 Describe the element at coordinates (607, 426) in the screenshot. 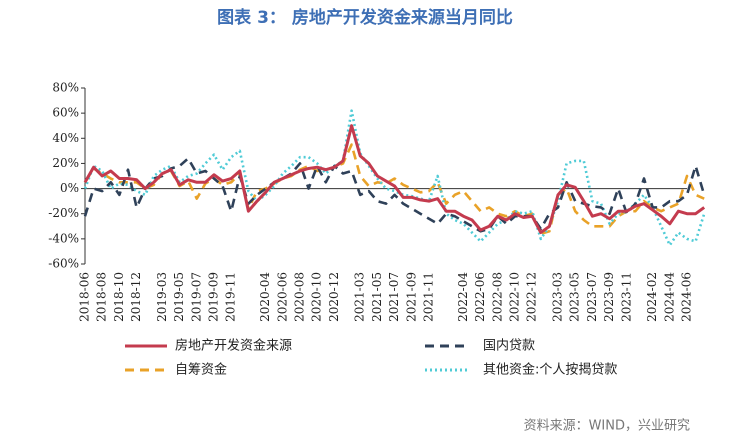

I see `source-note: 资料来源：WIND，兴业研究` at that location.